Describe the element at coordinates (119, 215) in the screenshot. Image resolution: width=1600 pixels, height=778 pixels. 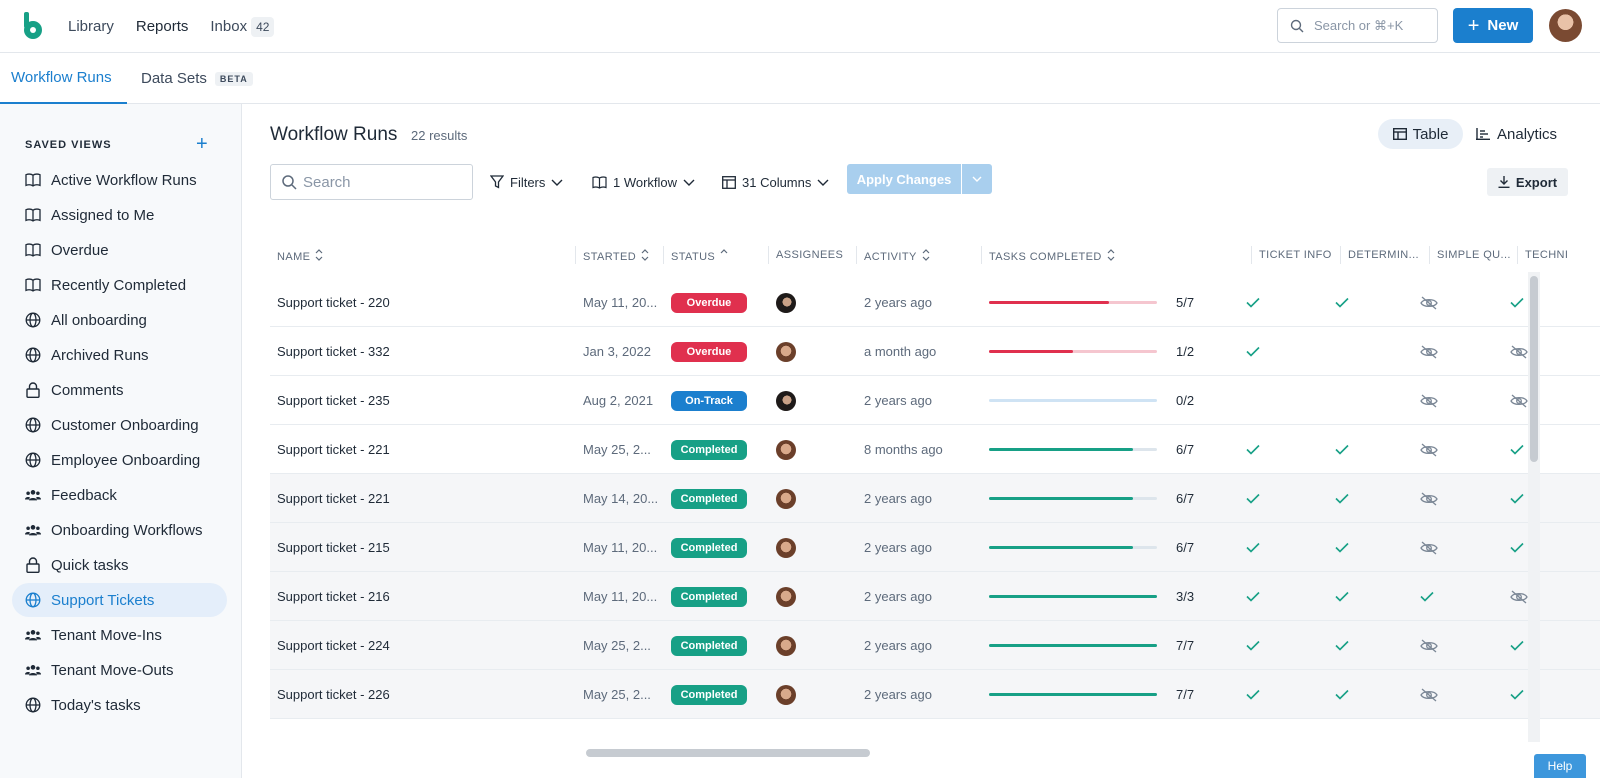
I see `sidebar-item: Assigned to Me` at that location.